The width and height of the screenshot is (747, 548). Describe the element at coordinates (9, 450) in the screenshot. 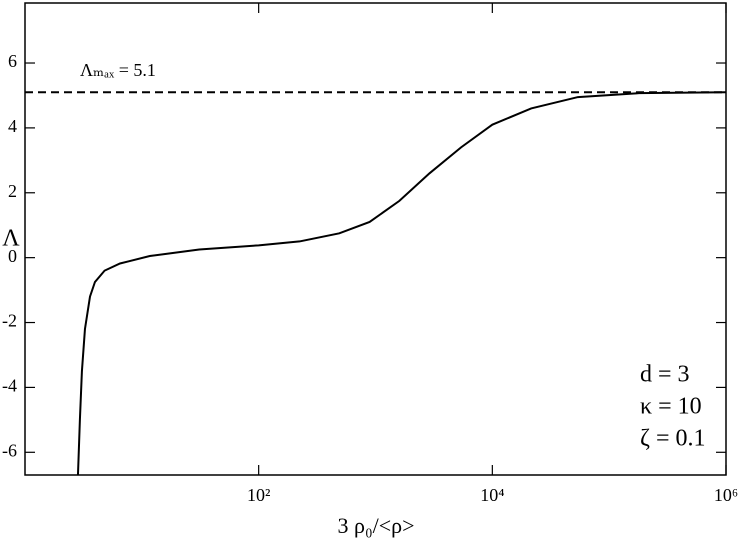

I see `y-tick-label: -6` at that location.